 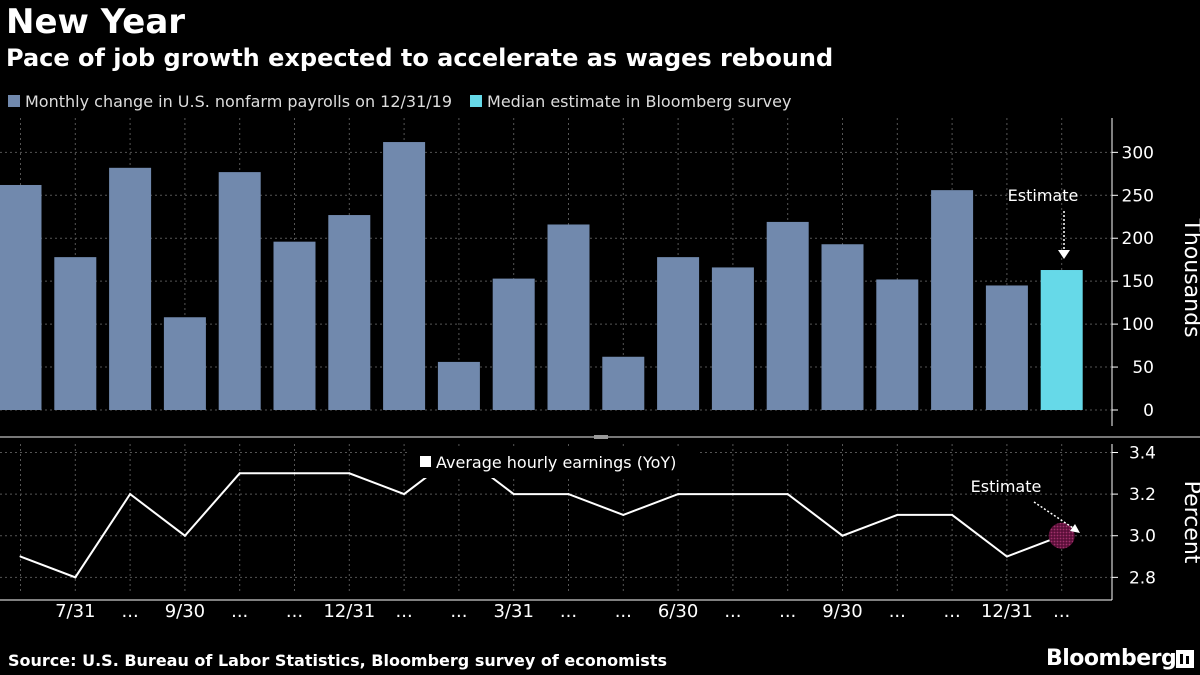 I want to click on earnings-legend-label: Average hourly earnings (YoY), so click(x=556, y=462).